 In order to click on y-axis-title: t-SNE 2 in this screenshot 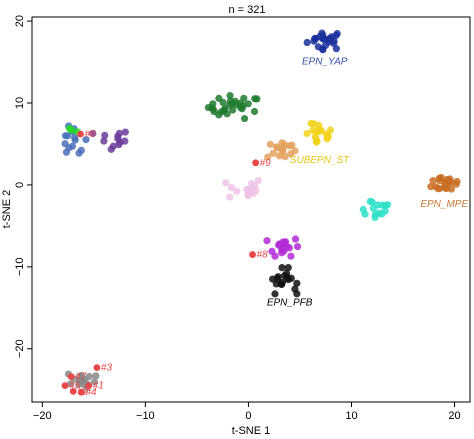, I will do `click(7, 209)`.